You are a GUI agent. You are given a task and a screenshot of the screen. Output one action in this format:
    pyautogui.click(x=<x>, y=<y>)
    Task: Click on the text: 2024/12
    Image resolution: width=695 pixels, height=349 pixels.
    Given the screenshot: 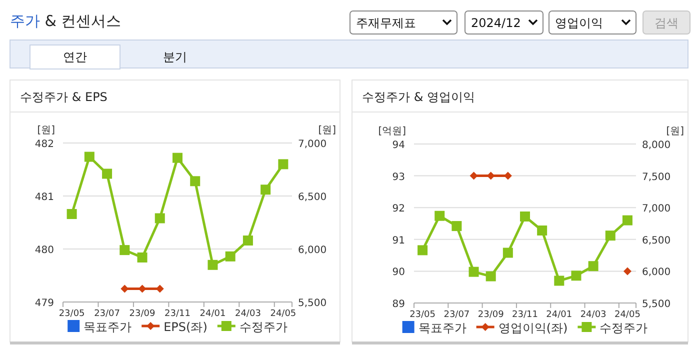 What is the action you would take?
    pyautogui.click(x=496, y=23)
    